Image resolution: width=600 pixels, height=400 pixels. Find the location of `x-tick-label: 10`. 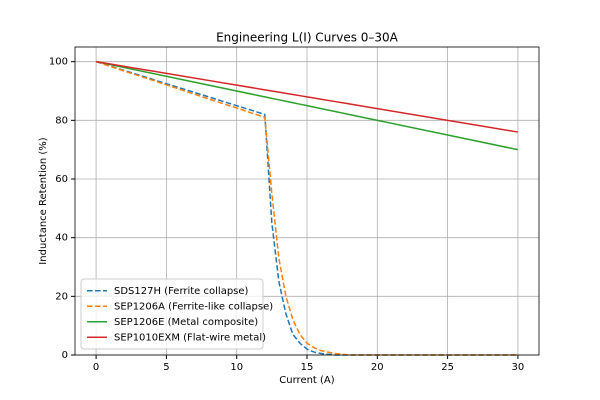

x-tick-label: 10 is located at coordinates (236, 367).